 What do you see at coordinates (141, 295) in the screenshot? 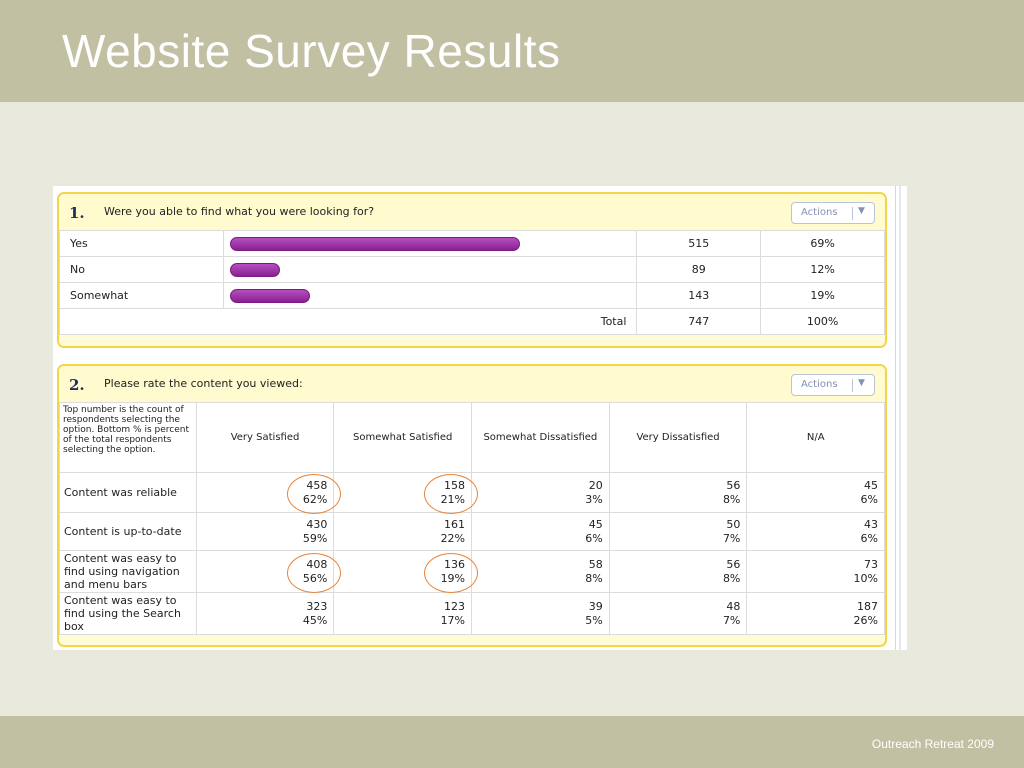
I see `answer-label: Somewhat` at bounding box center [141, 295].